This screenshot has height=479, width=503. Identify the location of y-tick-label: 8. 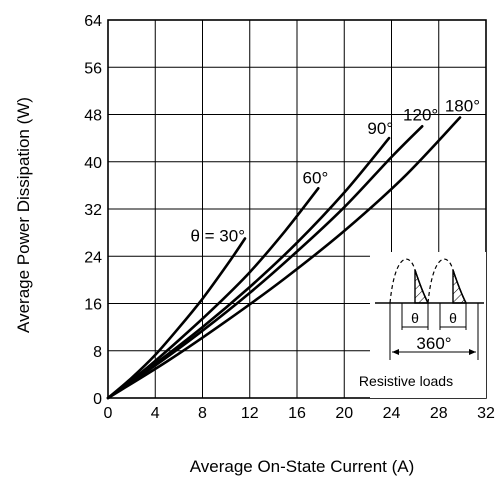
(97, 352).